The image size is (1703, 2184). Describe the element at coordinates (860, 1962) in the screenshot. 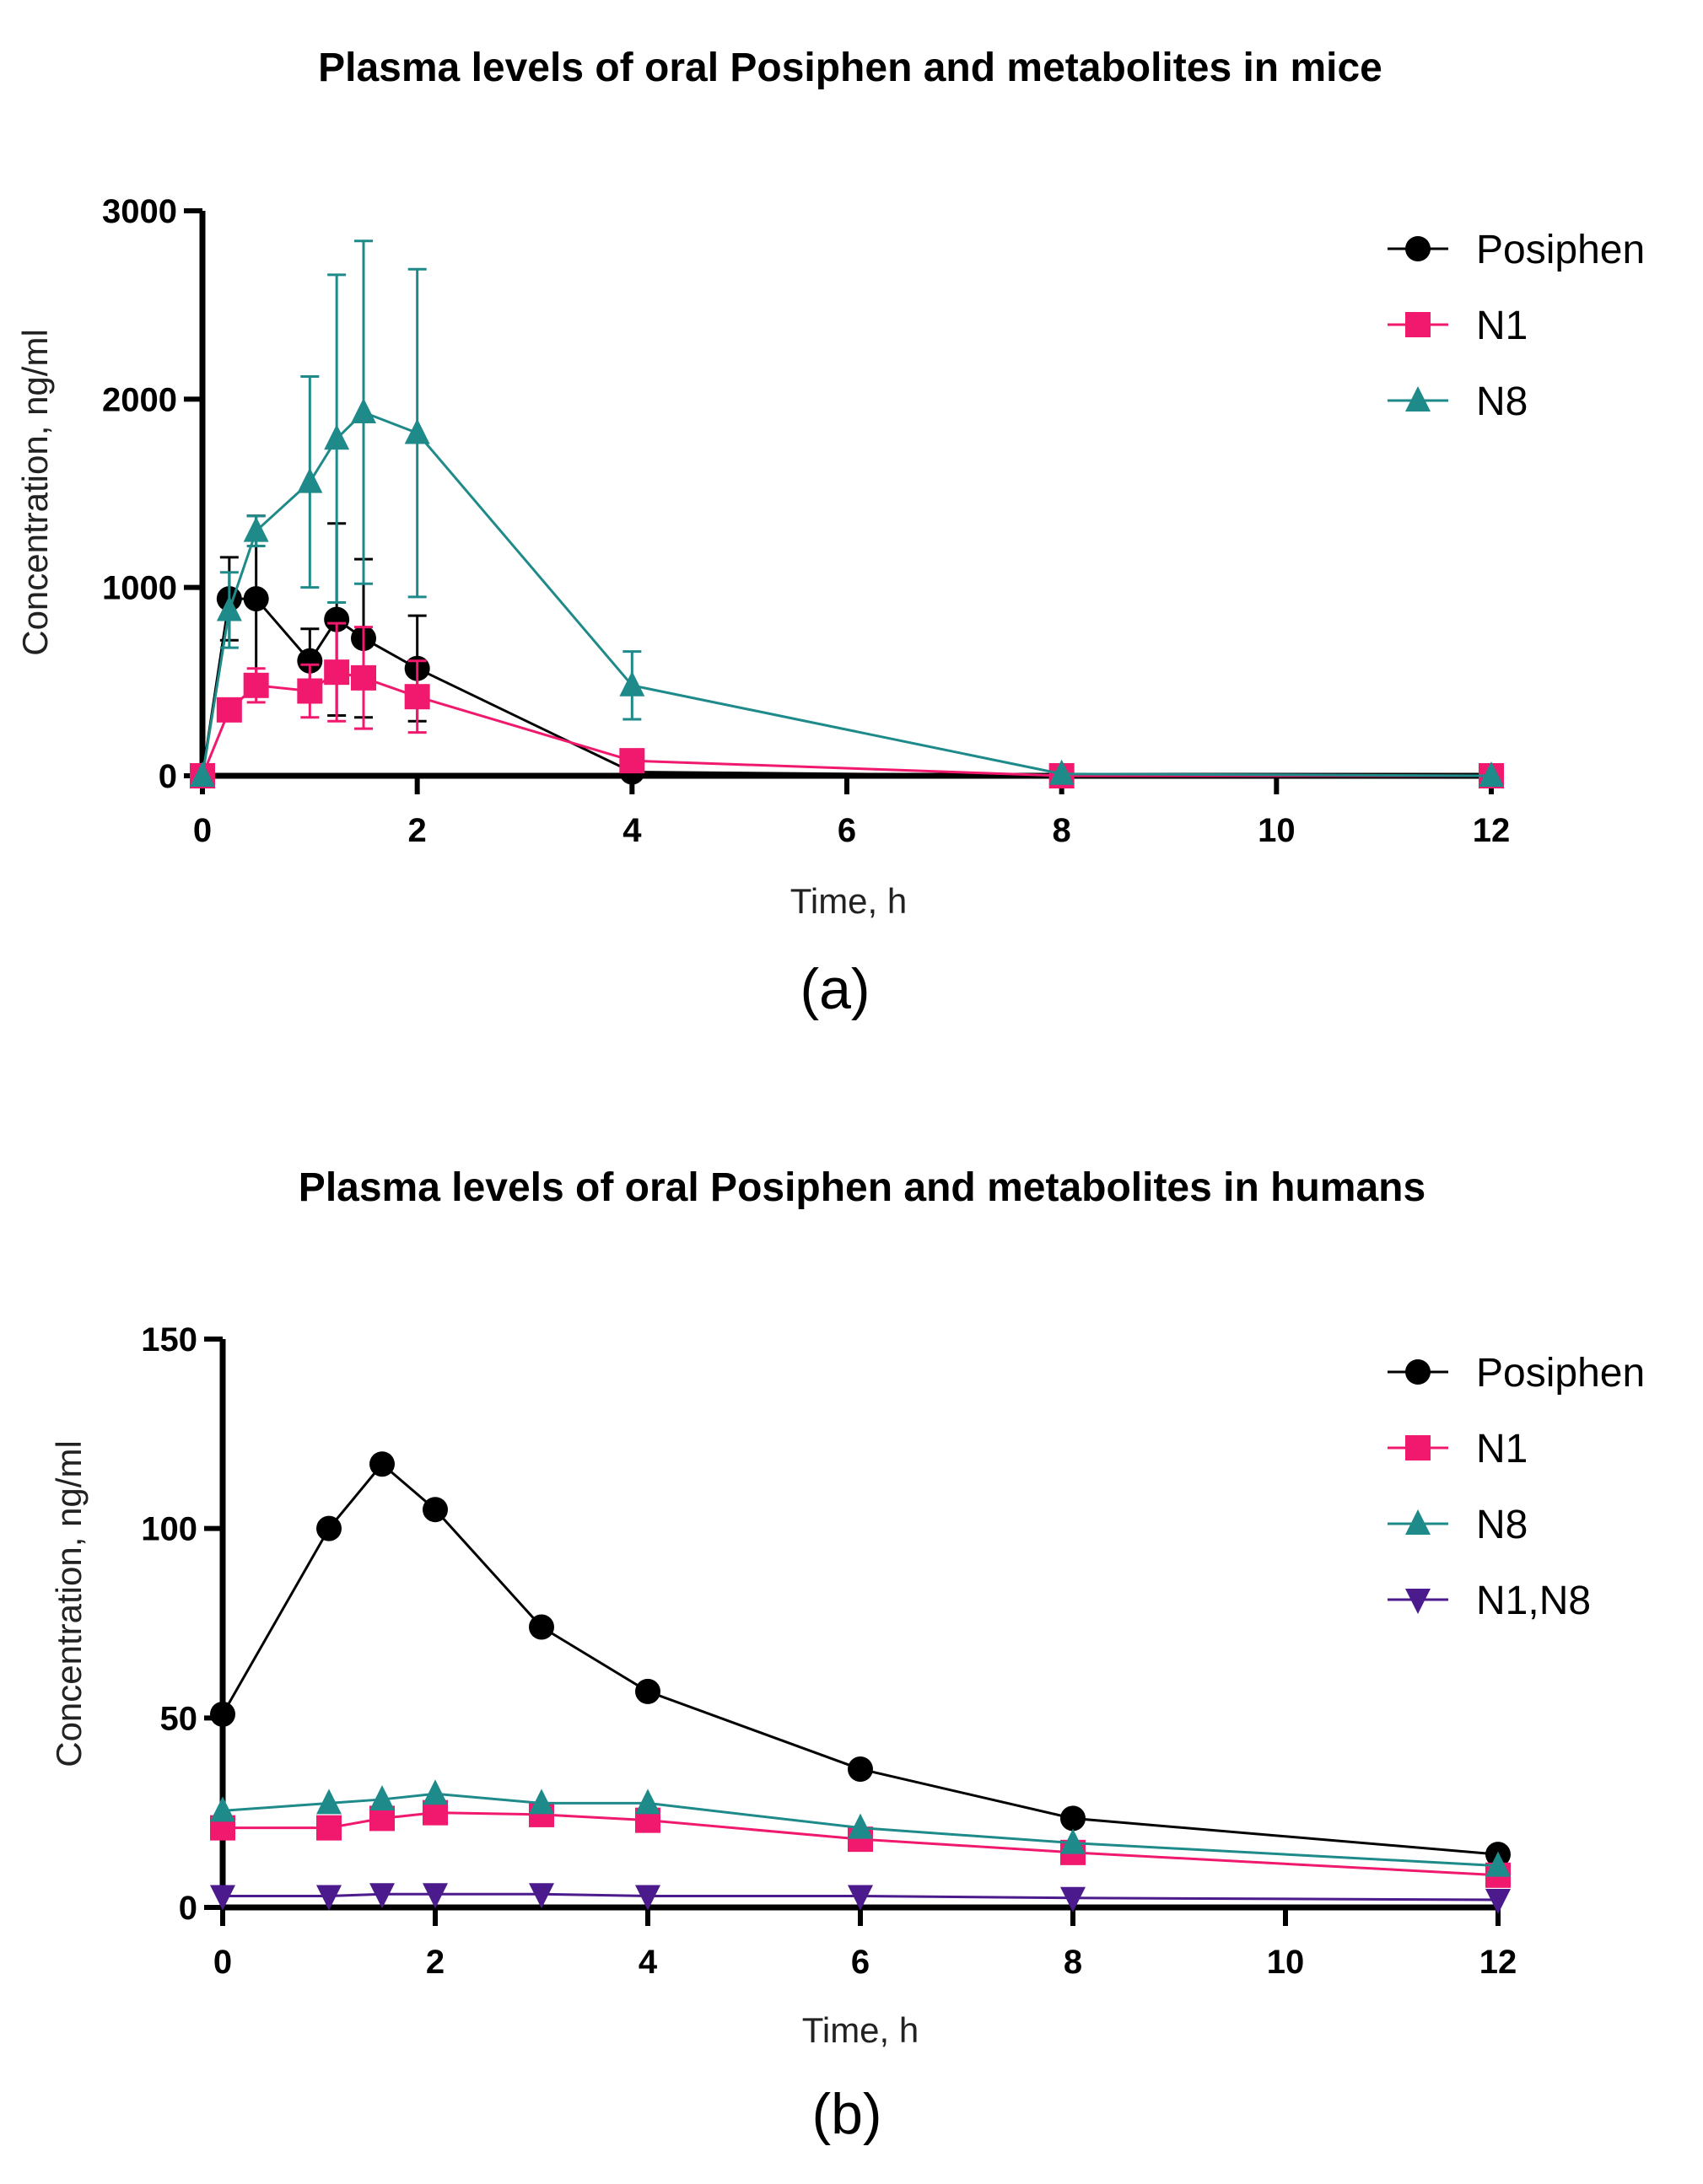

I see `x-tick-label-b: 6` at that location.